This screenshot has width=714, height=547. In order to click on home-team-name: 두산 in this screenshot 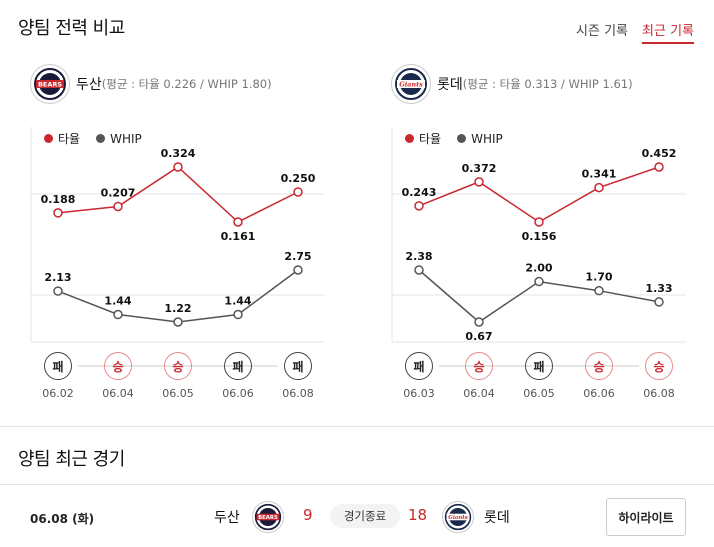, I will do `click(227, 518)`.